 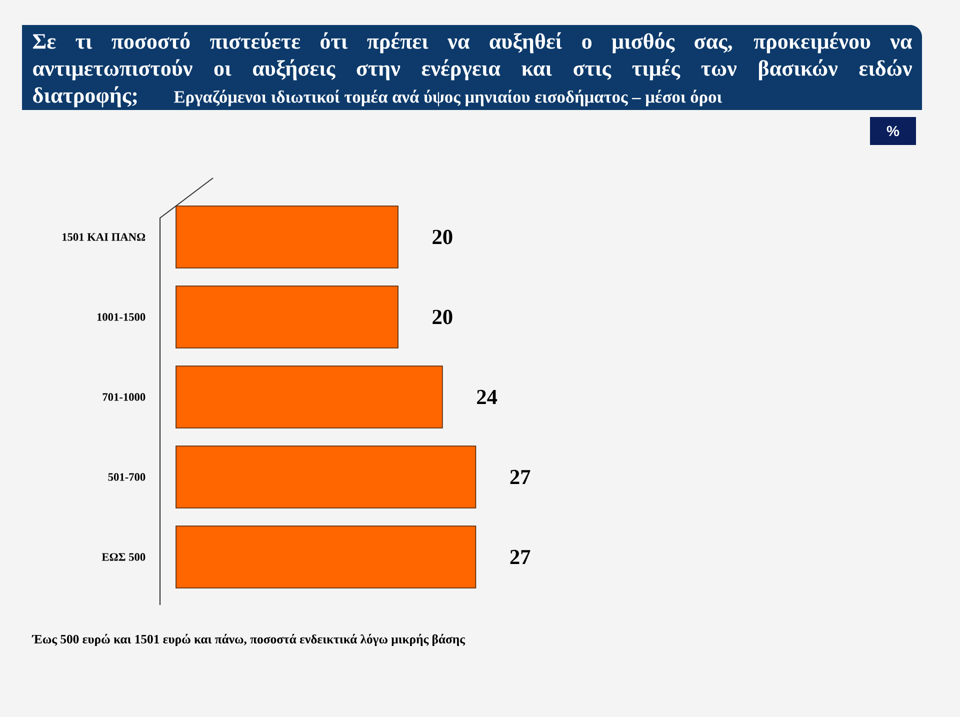 I want to click on chart-subtitle: Εργαζόμενοι ιδιωτικοί τομέα ανά ύψος μηνιαίου εισοδήματος – μέσοι όροι, so click(x=448, y=98).